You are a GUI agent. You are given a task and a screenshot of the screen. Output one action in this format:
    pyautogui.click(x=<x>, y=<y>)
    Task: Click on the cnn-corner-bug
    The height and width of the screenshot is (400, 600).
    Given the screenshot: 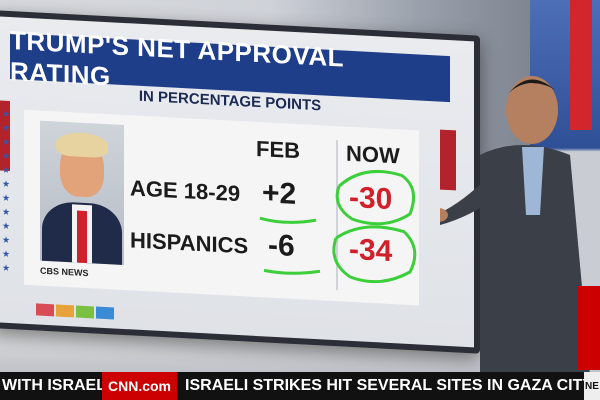 What is the action you would take?
    pyautogui.click(x=589, y=328)
    